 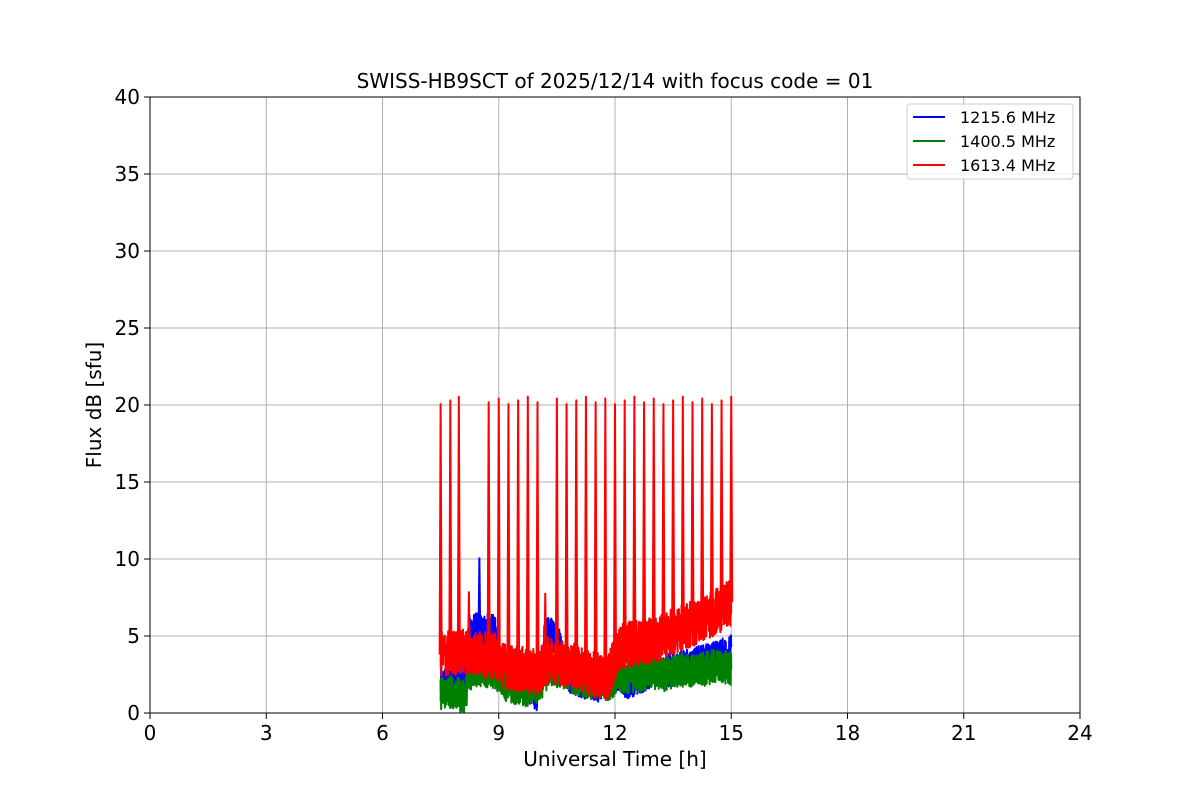 What do you see at coordinates (1007, 141) in the screenshot?
I see `legend-label-1400: 1400.5 MHz` at bounding box center [1007, 141].